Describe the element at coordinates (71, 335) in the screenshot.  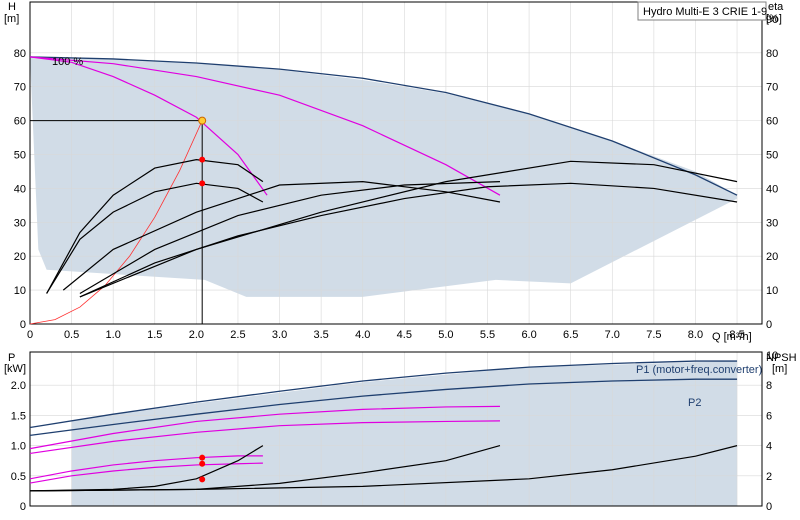
I see `x-tick-label: 0.5` at that location.